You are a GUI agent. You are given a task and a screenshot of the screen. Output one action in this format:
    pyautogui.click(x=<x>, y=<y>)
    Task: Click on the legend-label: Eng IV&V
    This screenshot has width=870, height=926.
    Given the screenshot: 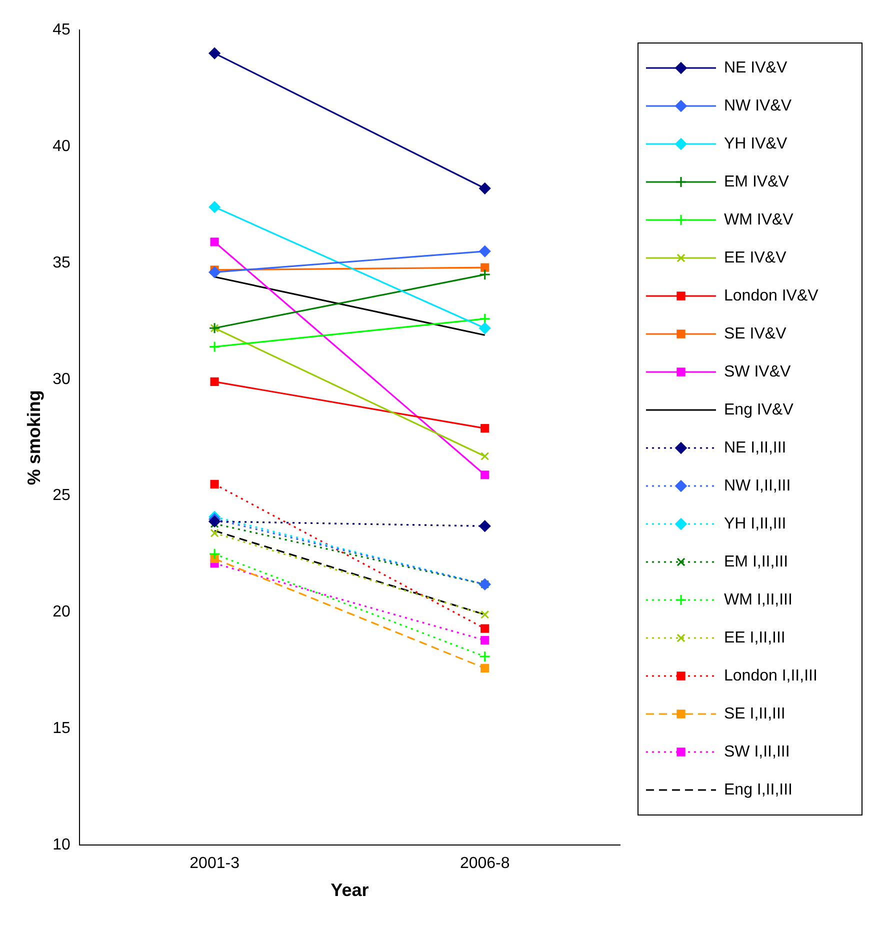 What is the action you would take?
    pyautogui.click(x=759, y=409)
    